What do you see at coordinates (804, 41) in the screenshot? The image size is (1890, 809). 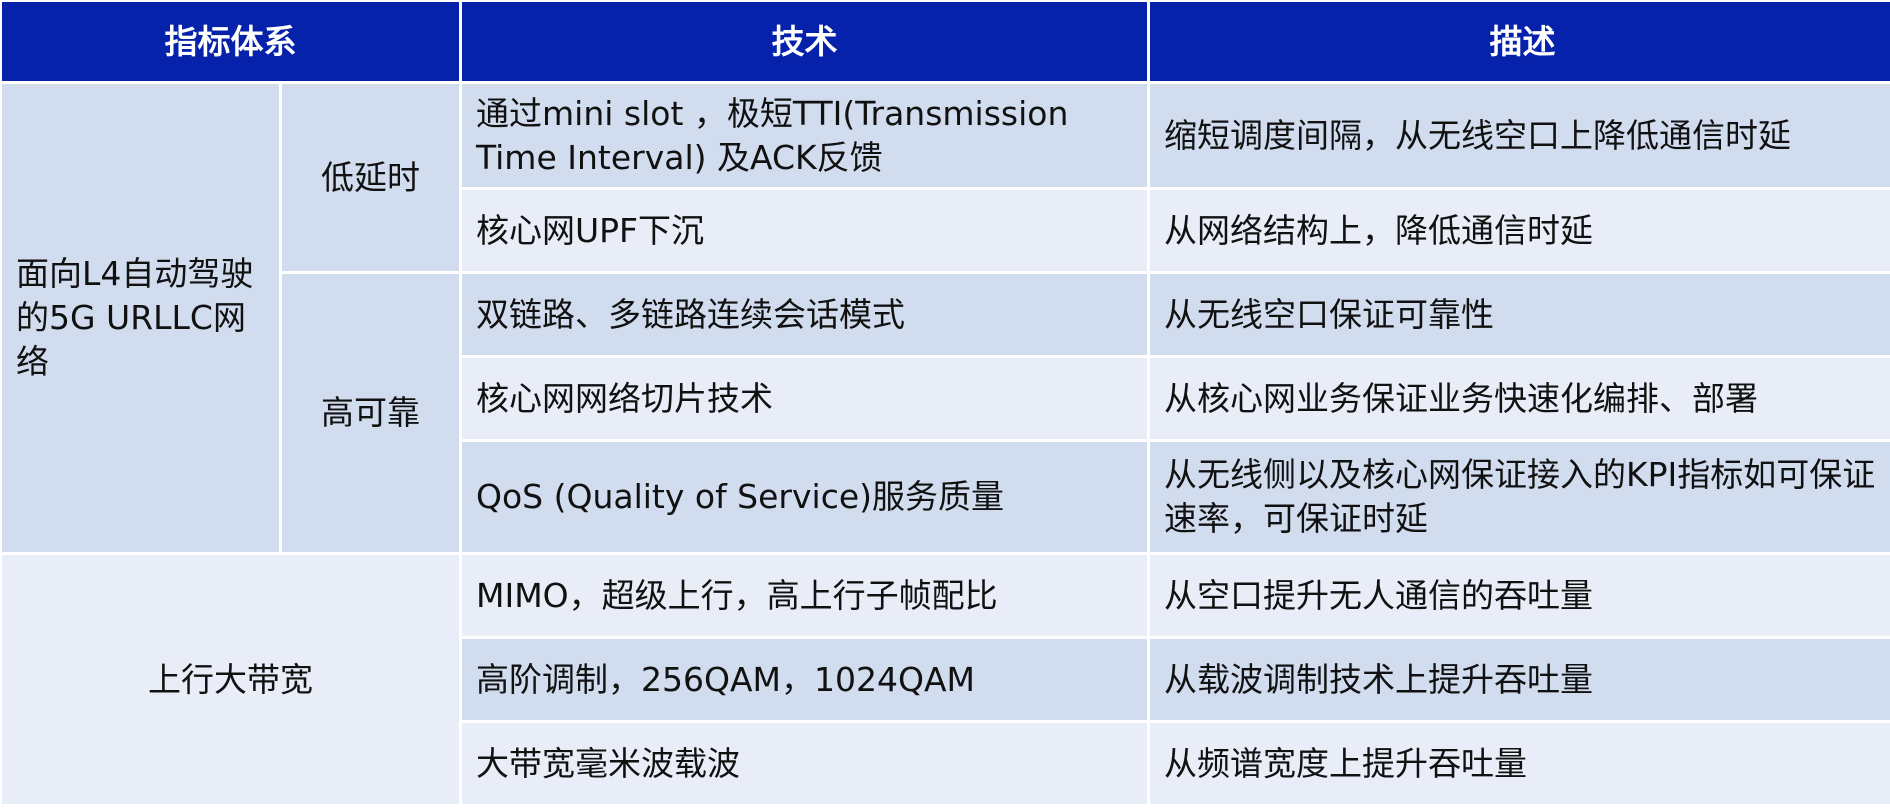 I see `header-technology: 技术` at bounding box center [804, 41].